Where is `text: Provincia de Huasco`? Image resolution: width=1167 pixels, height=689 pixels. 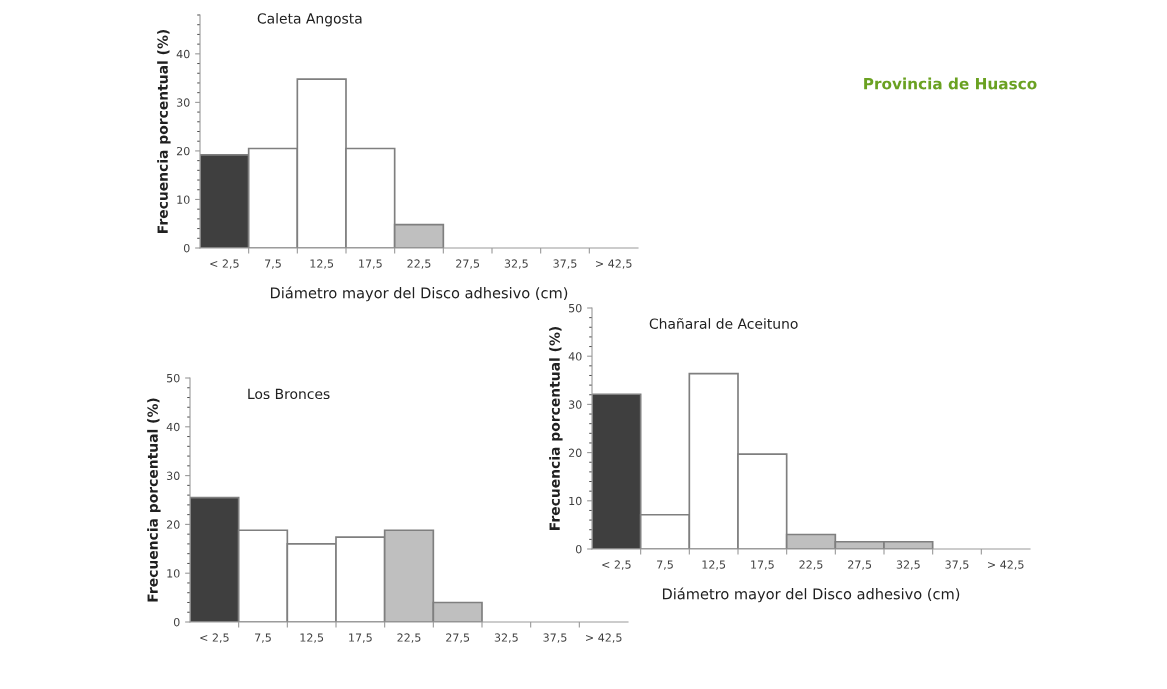 text: Provincia de Huasco is located at coordinates (950, 83).